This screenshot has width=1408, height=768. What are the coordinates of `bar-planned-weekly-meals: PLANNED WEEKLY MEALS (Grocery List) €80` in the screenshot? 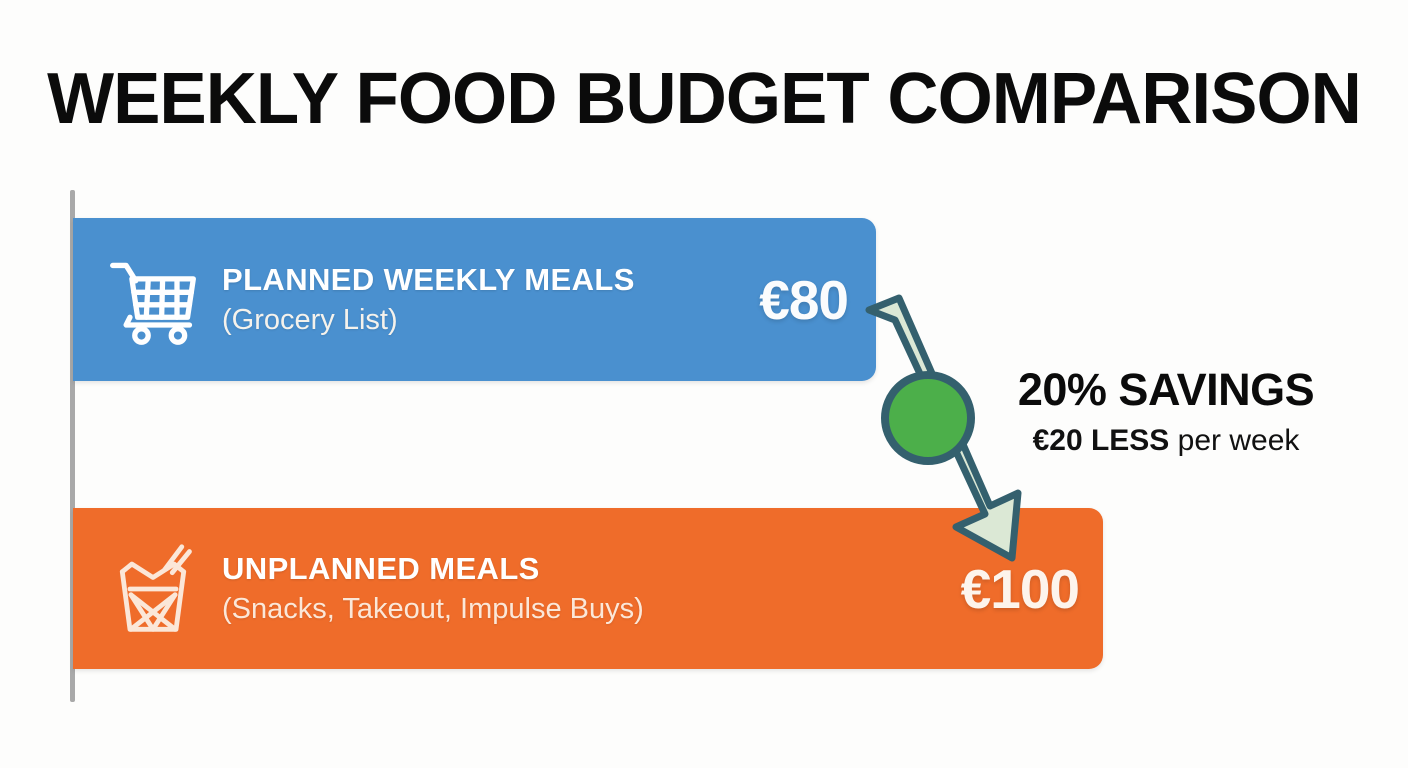 It's located at (474, 299).